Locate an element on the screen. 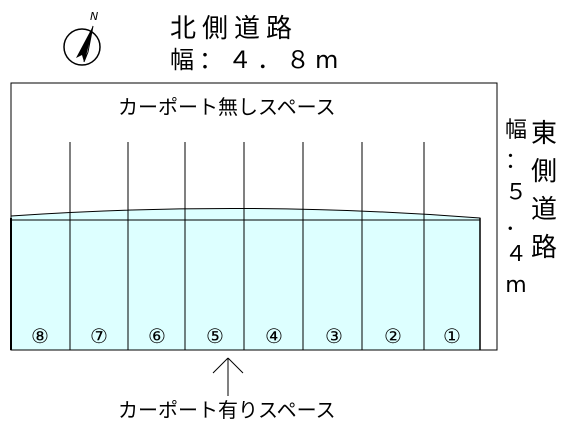  east-road-name-char: 東 is located at coordinates (543, 134).